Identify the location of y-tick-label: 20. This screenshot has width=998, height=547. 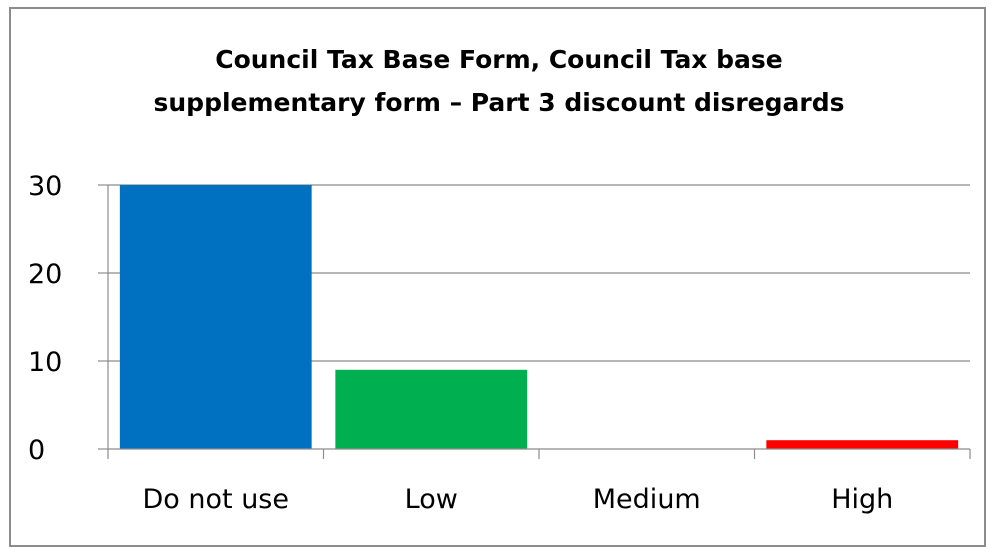
(45, 274).